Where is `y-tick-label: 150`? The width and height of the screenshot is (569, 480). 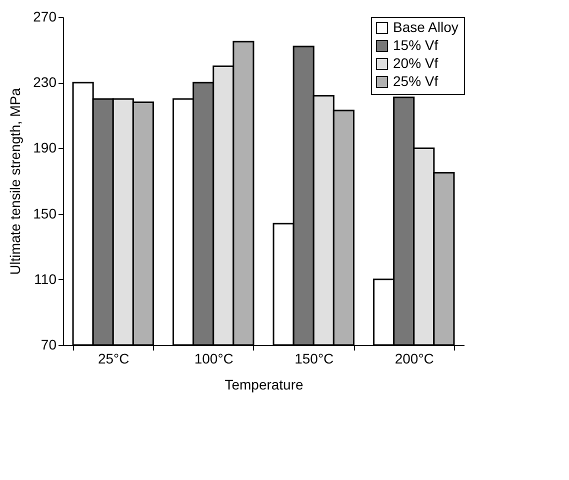 y-tick-label: 150 is located at coordinates (45, 213).